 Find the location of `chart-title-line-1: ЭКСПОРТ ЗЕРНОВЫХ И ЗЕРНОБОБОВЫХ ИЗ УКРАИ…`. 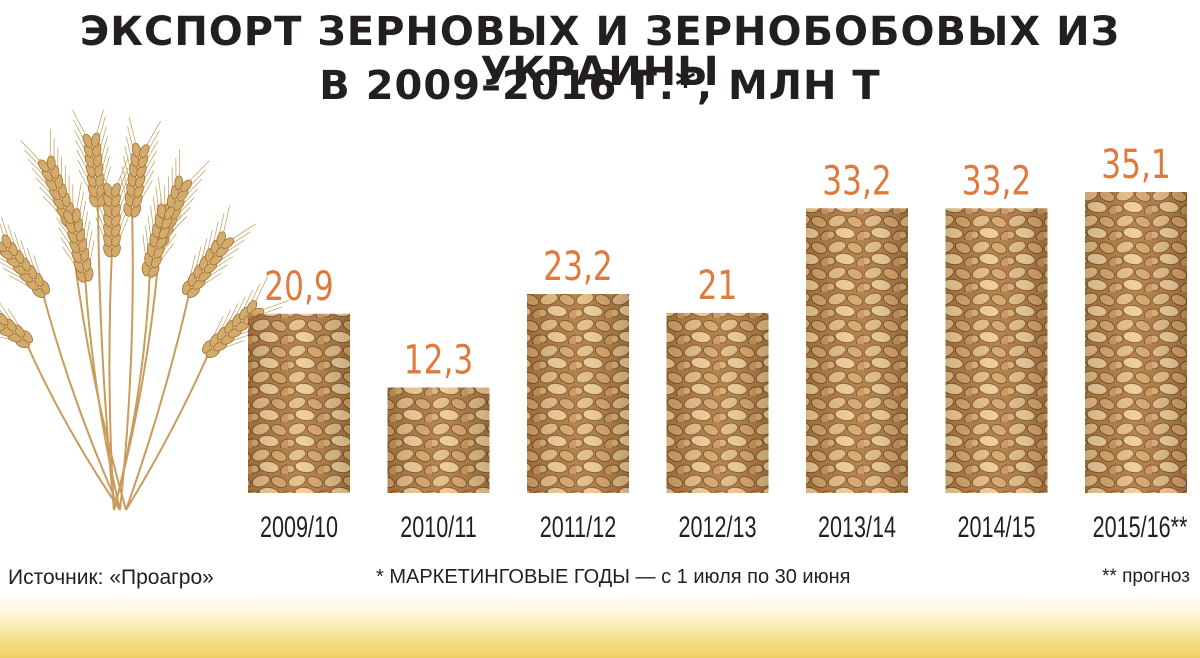

chart-title-line-1: ЭКСПОРТ ЗЕРНОВЫХ И ЗЕРНОБОБОВЫХ ИЗ УКРАИ… is located at coordinates (600, 52).